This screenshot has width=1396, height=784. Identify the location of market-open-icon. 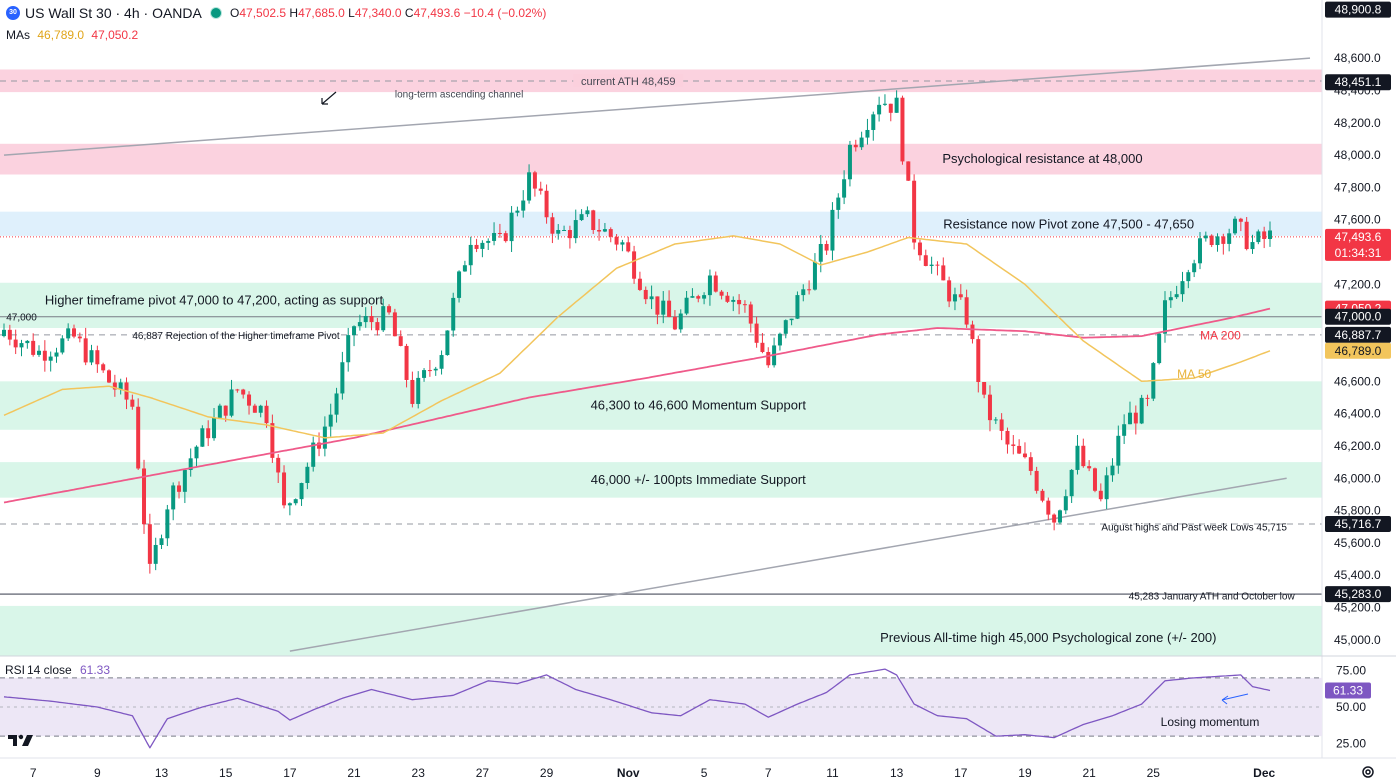
(216, 13).